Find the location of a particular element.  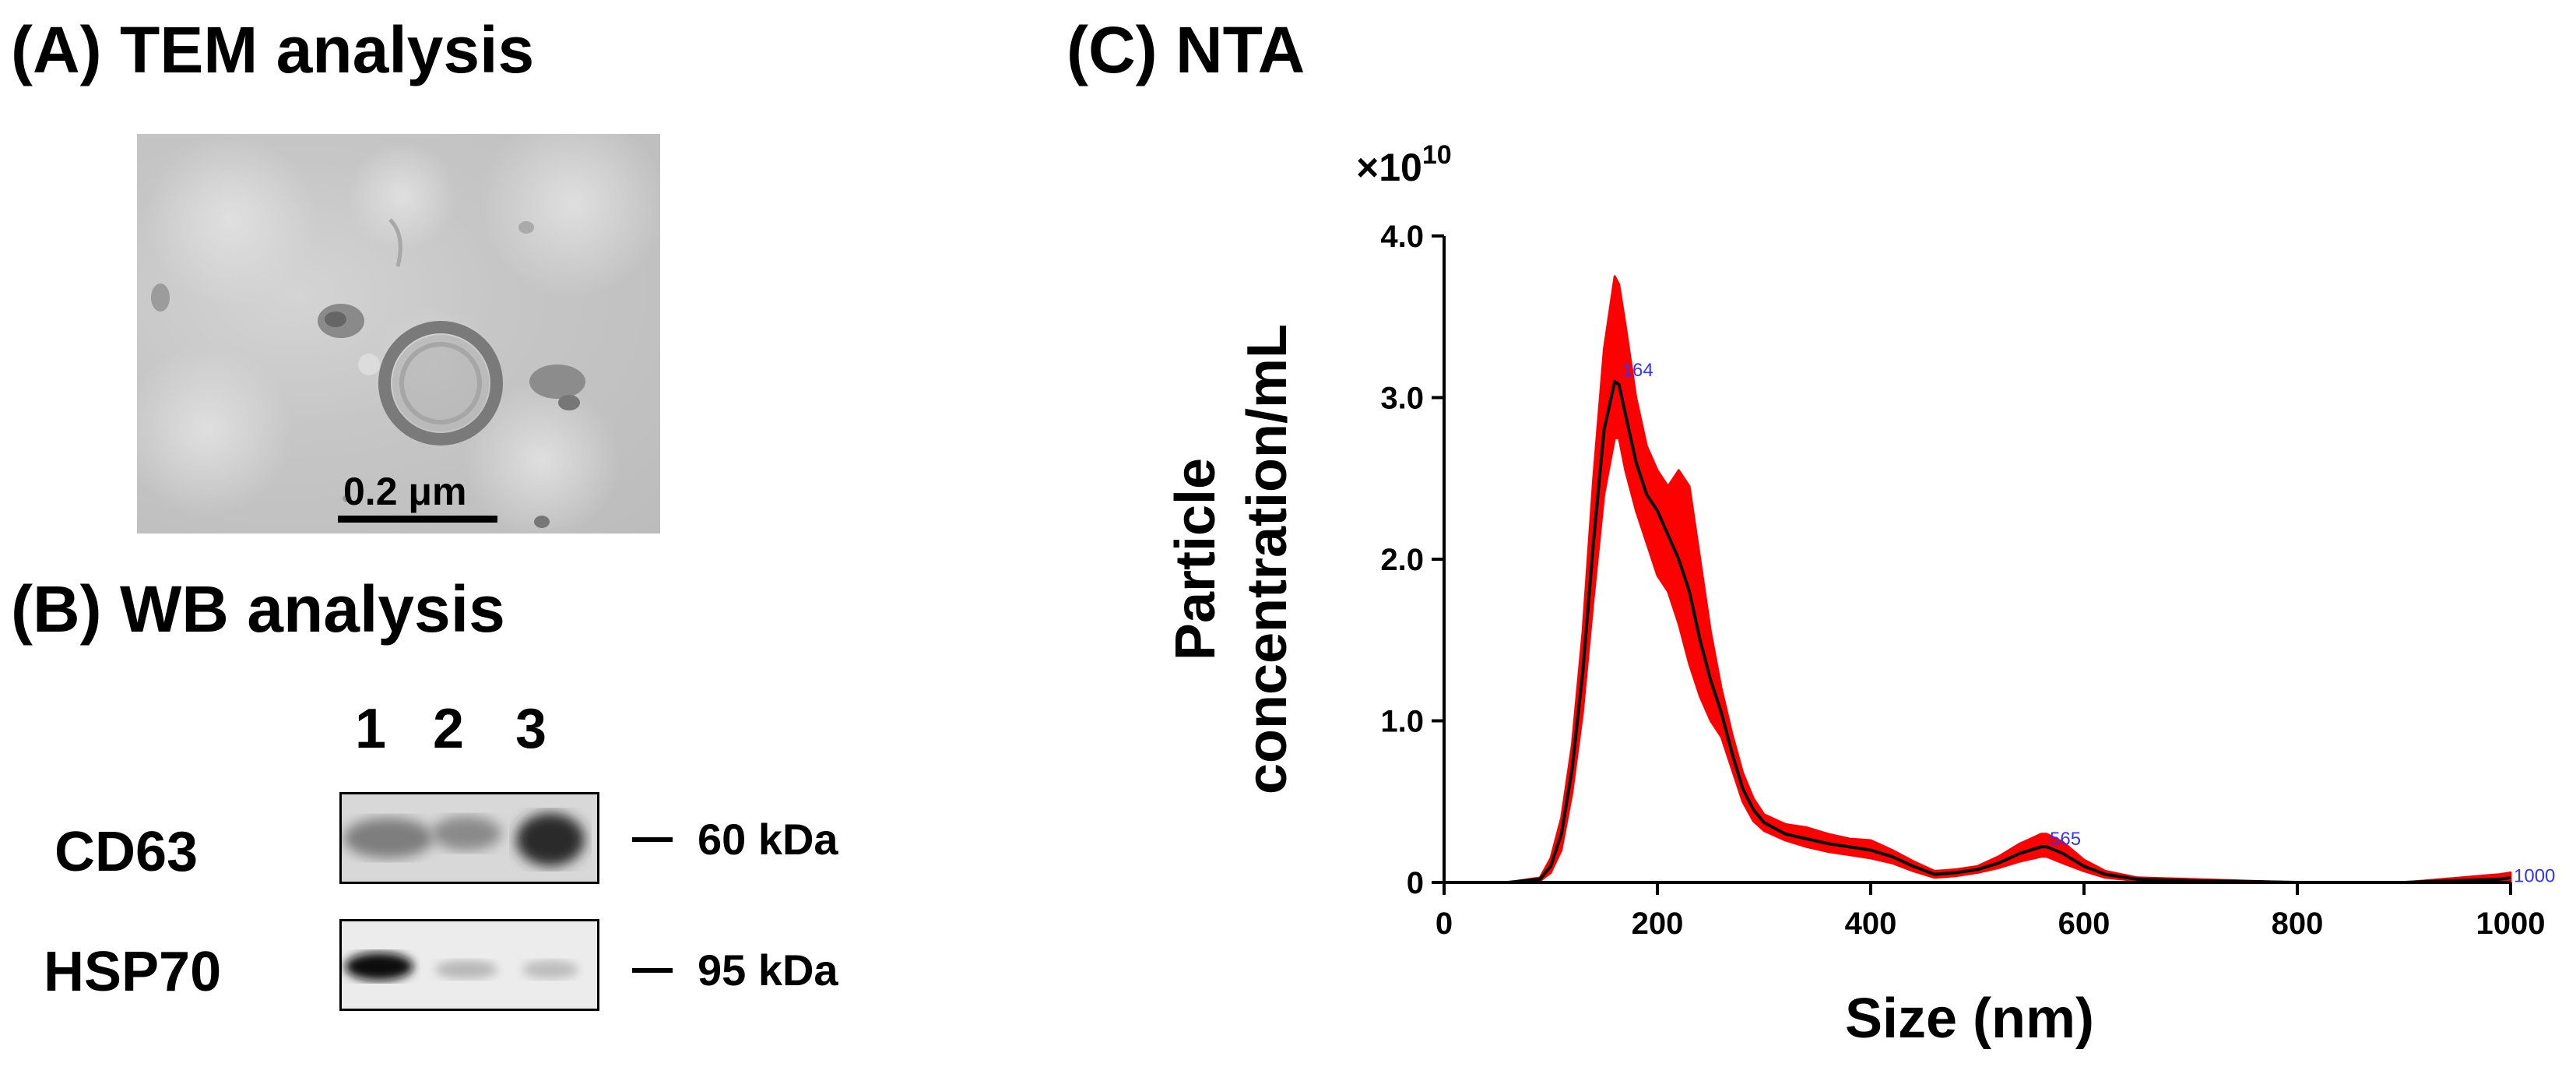

protein-label-hsp70: HSP70 is located at coordinates (133, 972).